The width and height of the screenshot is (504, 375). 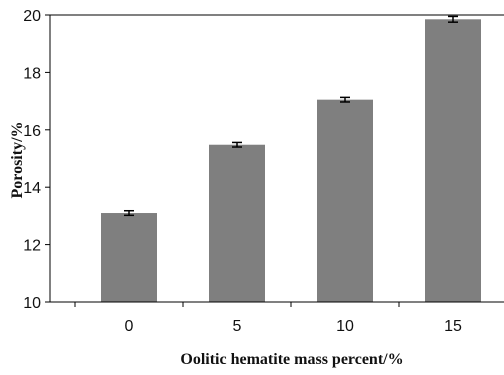 What do you see at coordinates (32, 131) in the screenshot?
I see `y-tick-label-16: 16` at bounding box center [32, 131].